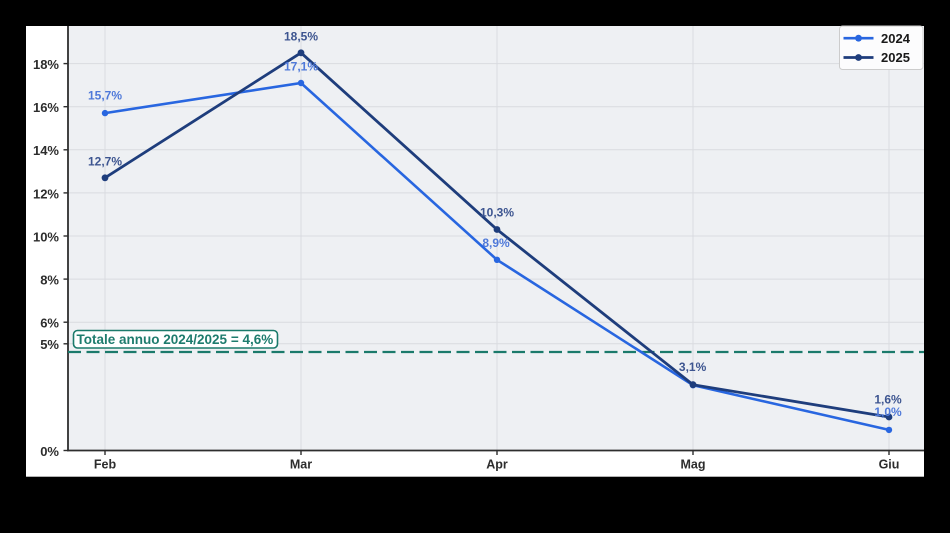 The height and width of the screenshot is (533, 950). I want to click on svg-text: 14%, so click(46, 150).